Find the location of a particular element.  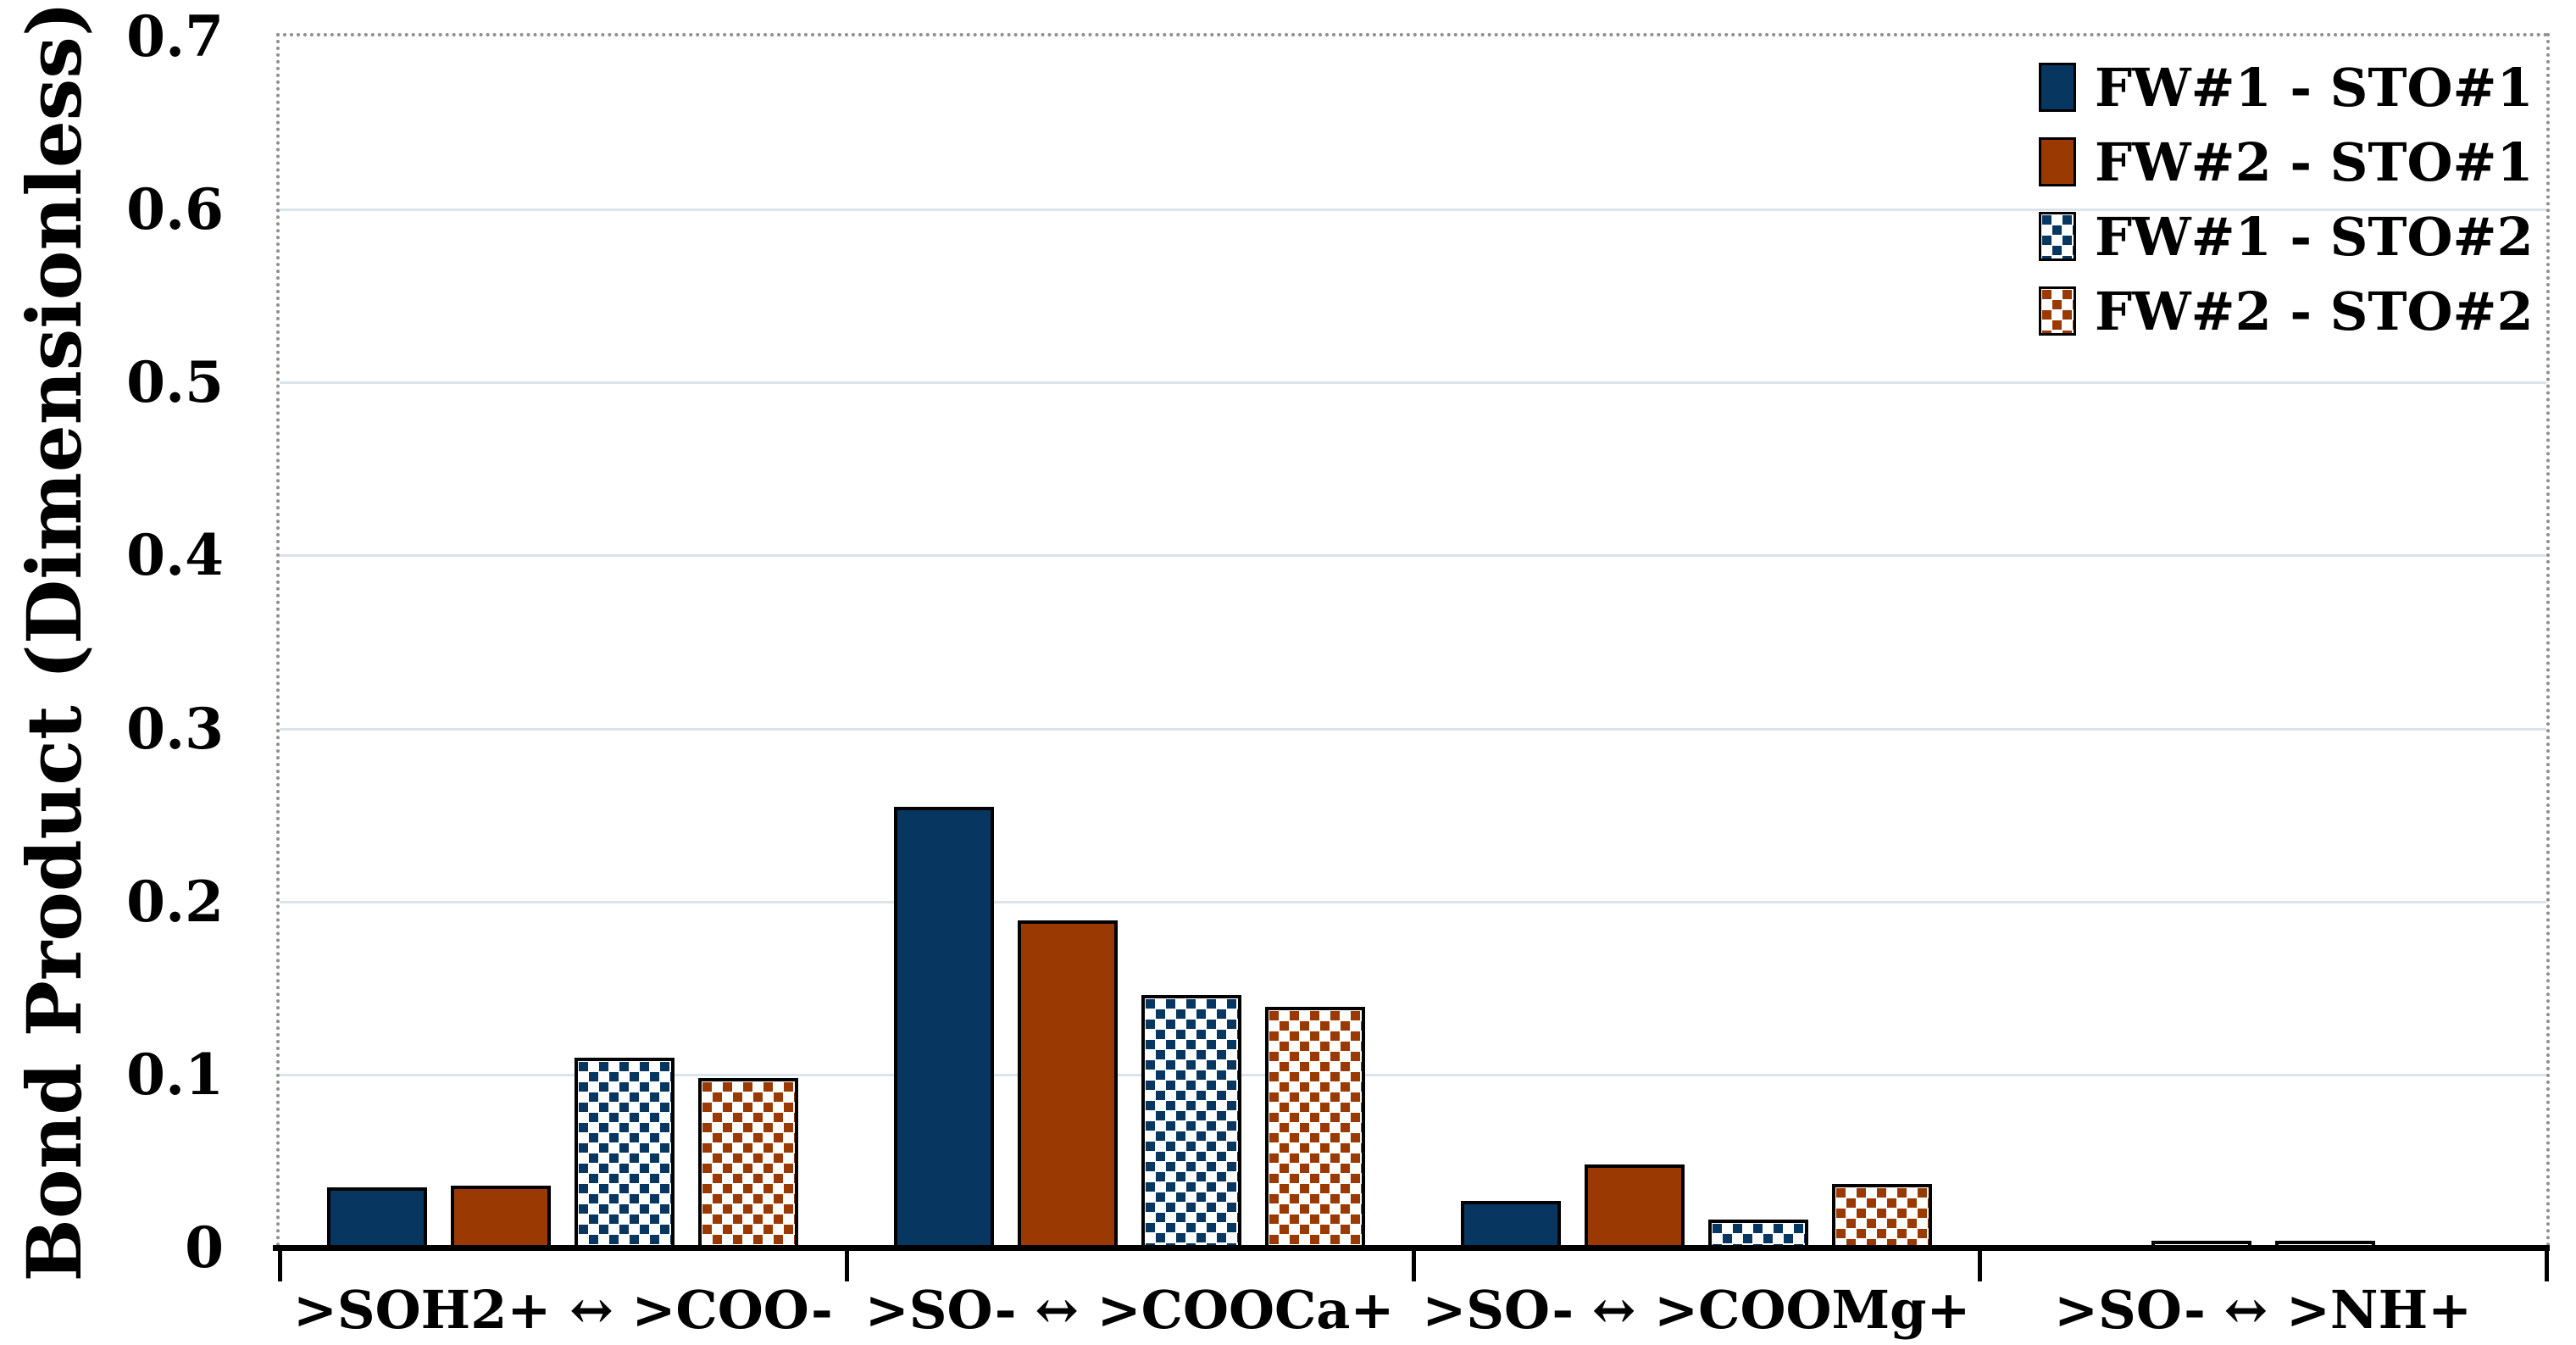

bar-series3-group3 is located at coordinates (1758, 1234).